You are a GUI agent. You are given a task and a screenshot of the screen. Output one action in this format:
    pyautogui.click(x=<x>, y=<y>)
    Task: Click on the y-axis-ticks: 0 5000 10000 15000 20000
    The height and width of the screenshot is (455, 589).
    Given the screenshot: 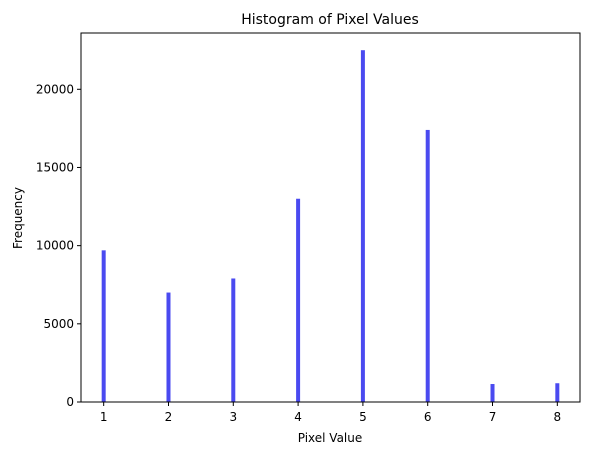 What is the action you would take?
    pyautogui.click(x=58, y=245)
    